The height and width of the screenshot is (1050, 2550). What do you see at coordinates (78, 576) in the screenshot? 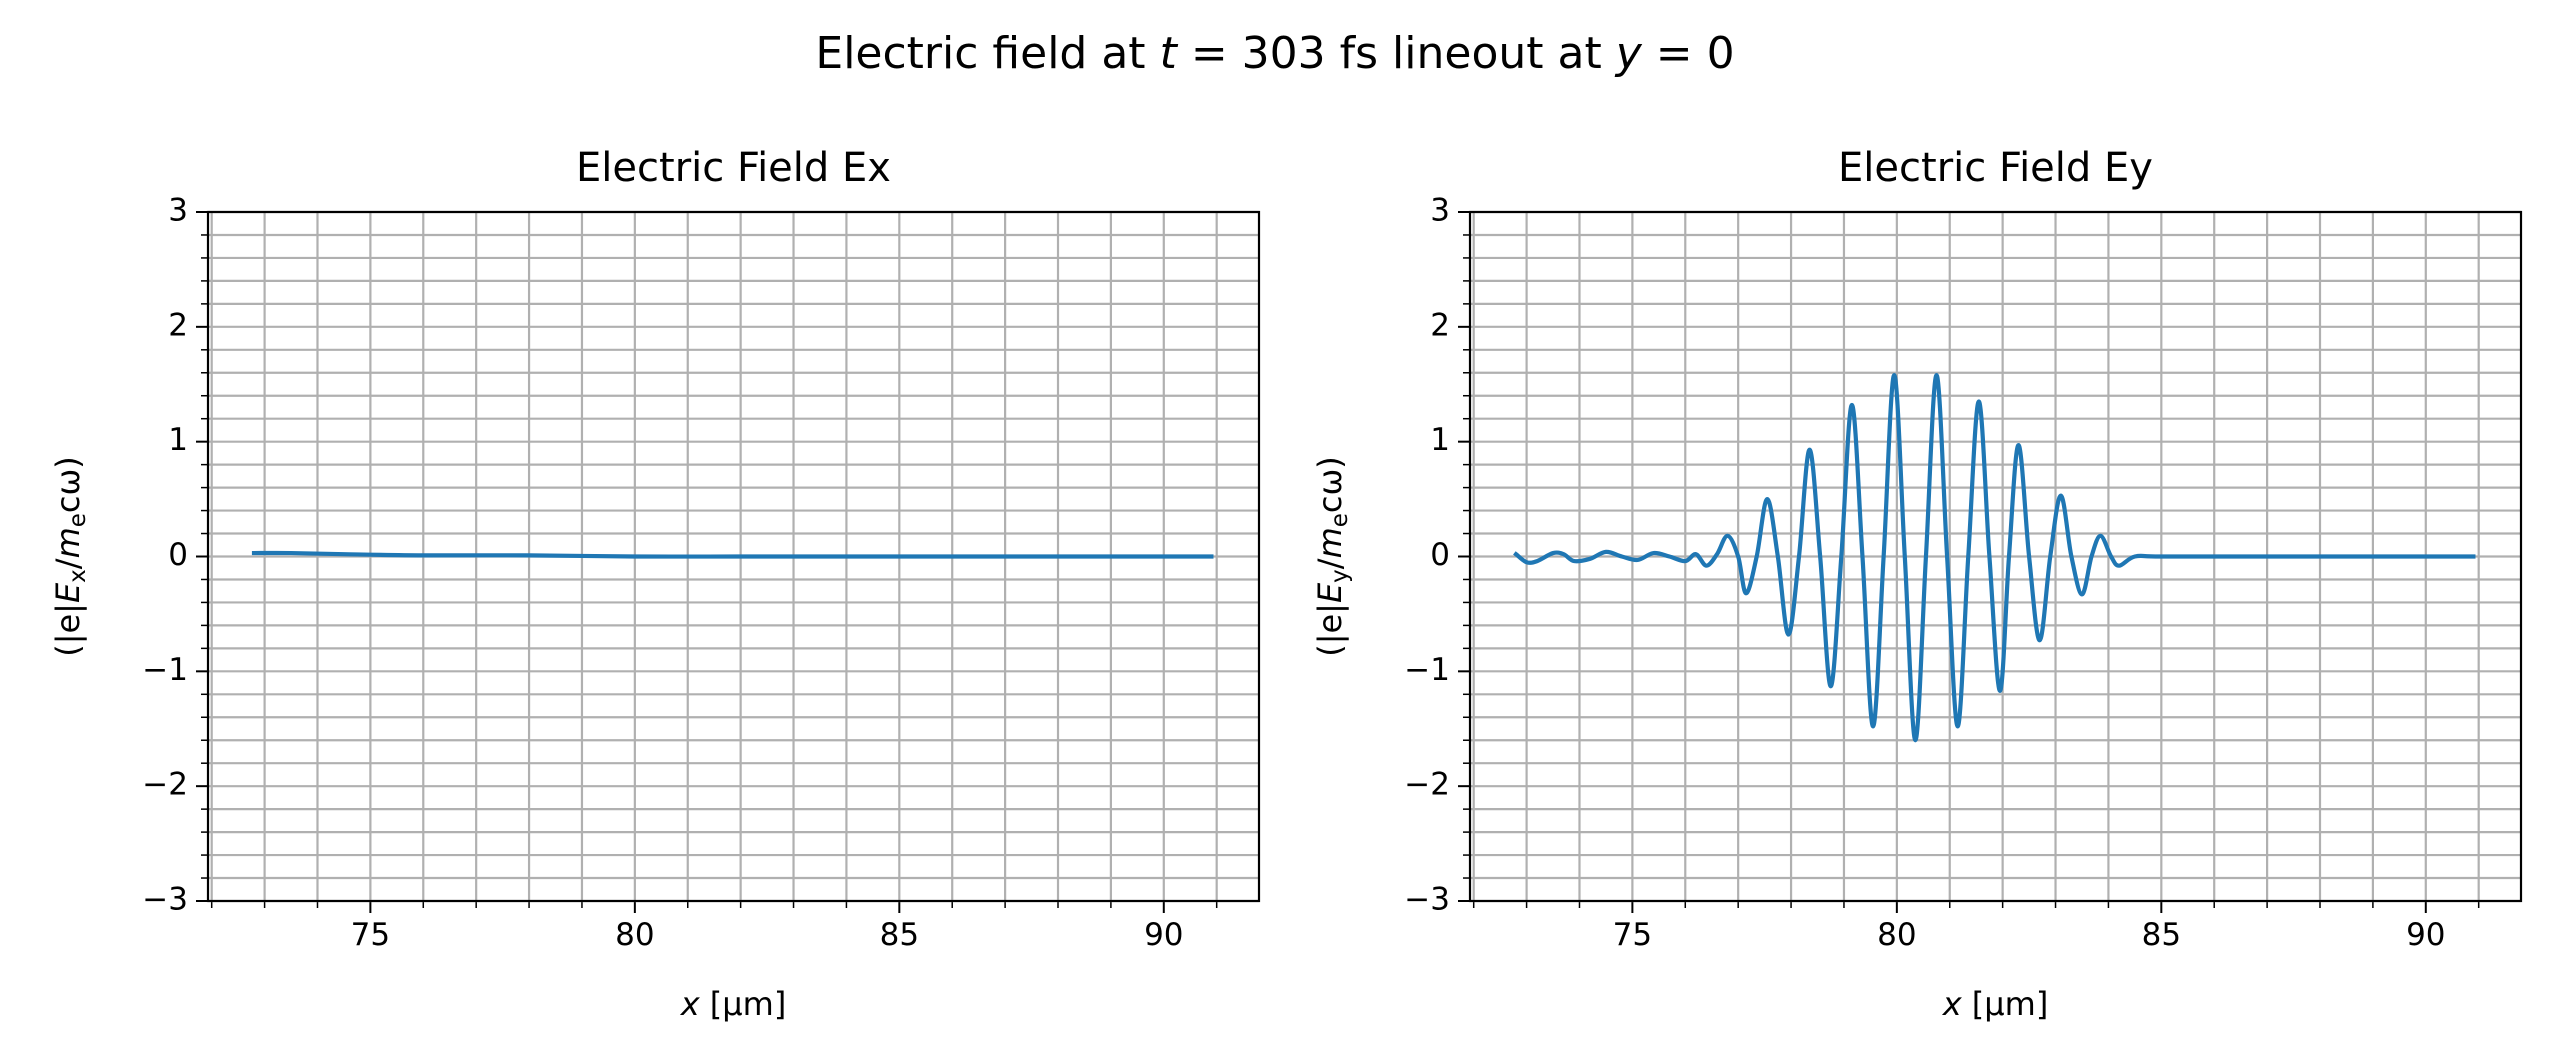
I see `y-label-part: x` at bounding box center [78, 576].